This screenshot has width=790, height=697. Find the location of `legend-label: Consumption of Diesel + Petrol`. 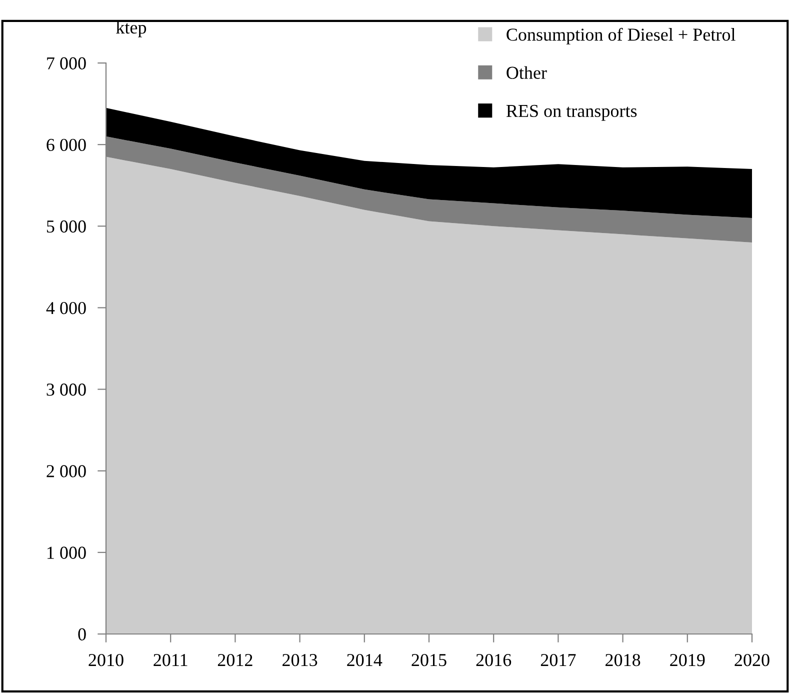

legend-label: Consumption of Diesel + Petrol is located at coordinates (621, 36).